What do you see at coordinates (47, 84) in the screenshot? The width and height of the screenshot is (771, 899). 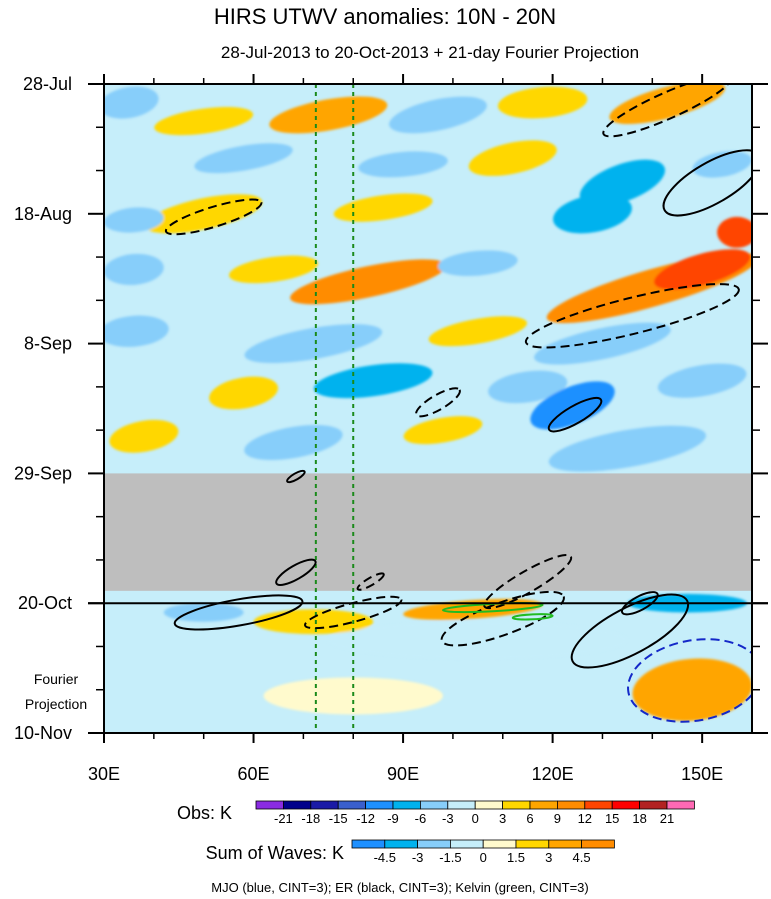 I see `y-tick-label: 28-Jul` at bounding box center [47, 84].